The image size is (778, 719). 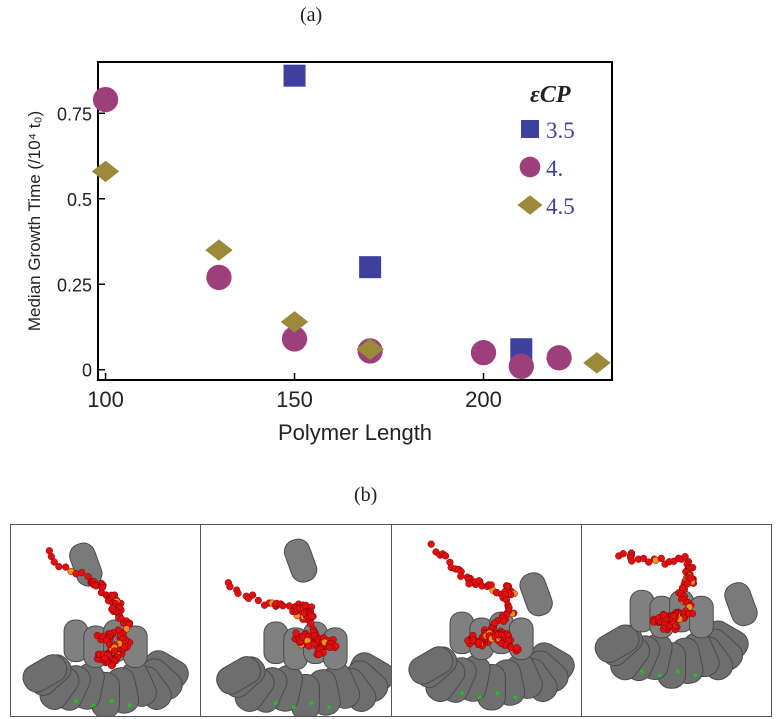 I want to click on y-tick-label: 0.5, so click(x=79, y=200).